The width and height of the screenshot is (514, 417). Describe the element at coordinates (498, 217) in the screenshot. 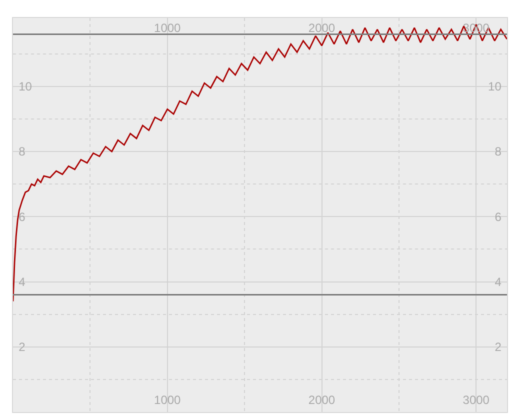

I see `y2-tick-label: 6` at that location.